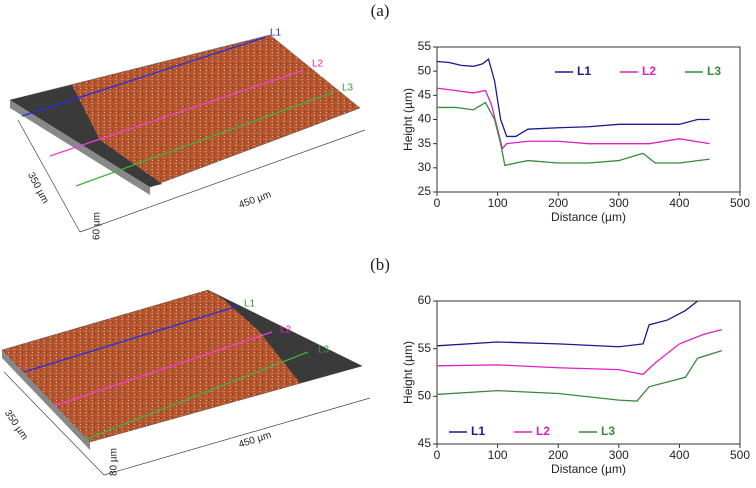 This screenshot has width=756, height=488. Describe the element at coordinates (114, 462) in the screenshot. I see `height-label: 80 µm` at that location.